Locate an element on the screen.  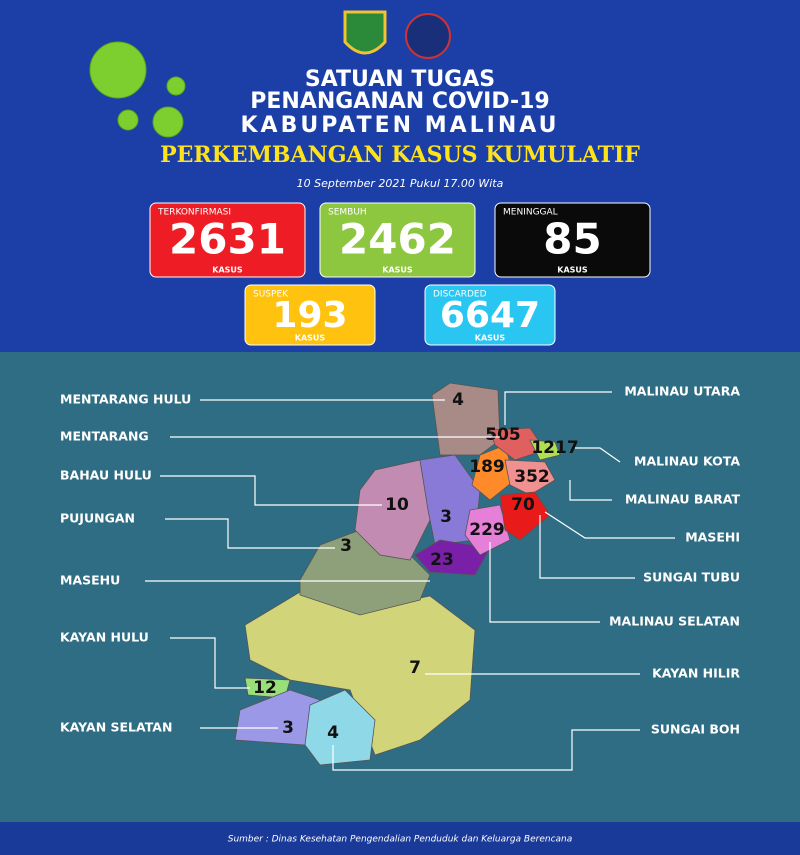
subtitle: PERKEMBANGAN KASUS KUMULATIF is located at coordinates (400, 155).